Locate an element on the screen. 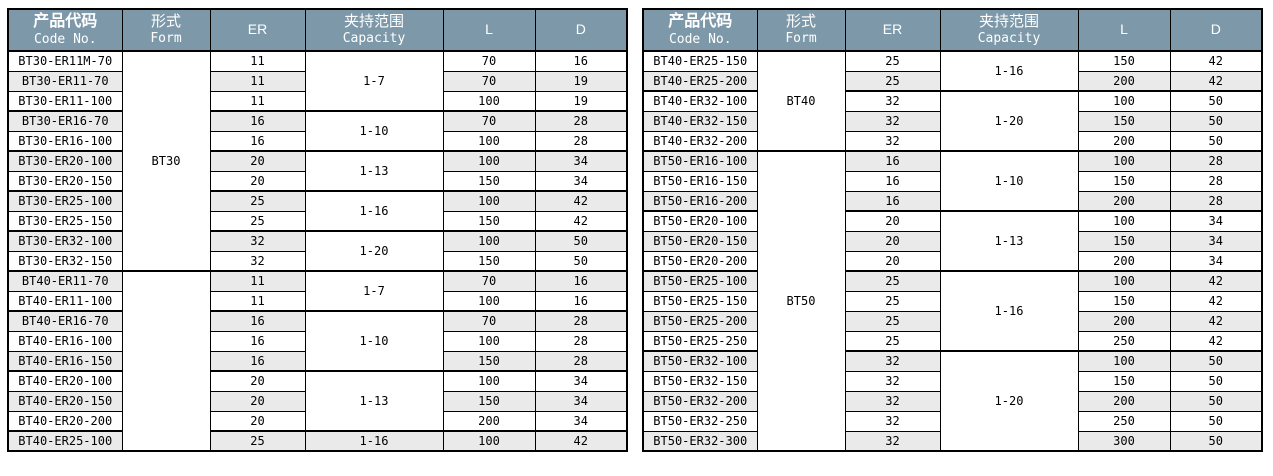 Image resolution: width=1273 pixels, height=476 pixels. capacity-cell: 1-7 is located at coordinates (374, 81).